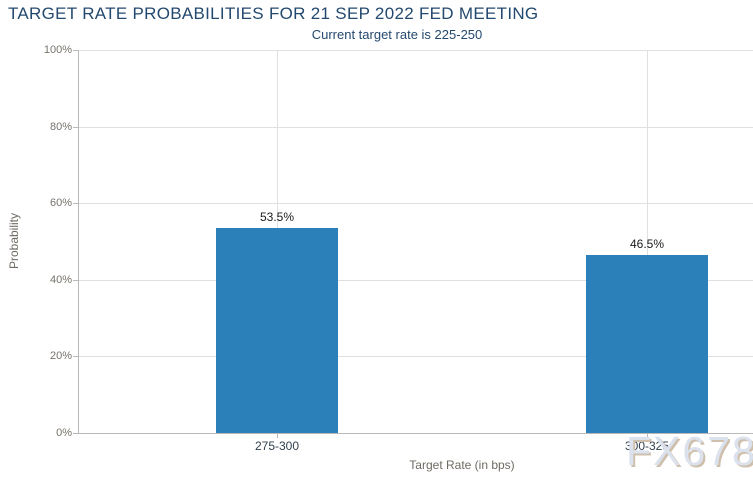  I want to click on y-tick-label: 100%, so click(57, 50).